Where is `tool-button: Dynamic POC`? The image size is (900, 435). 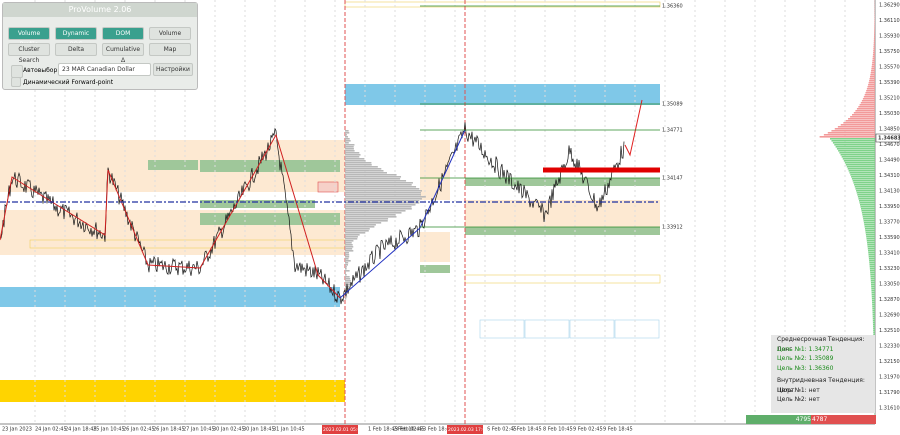 tool-button: Dynamic POC is located at coordinates (76, 37).